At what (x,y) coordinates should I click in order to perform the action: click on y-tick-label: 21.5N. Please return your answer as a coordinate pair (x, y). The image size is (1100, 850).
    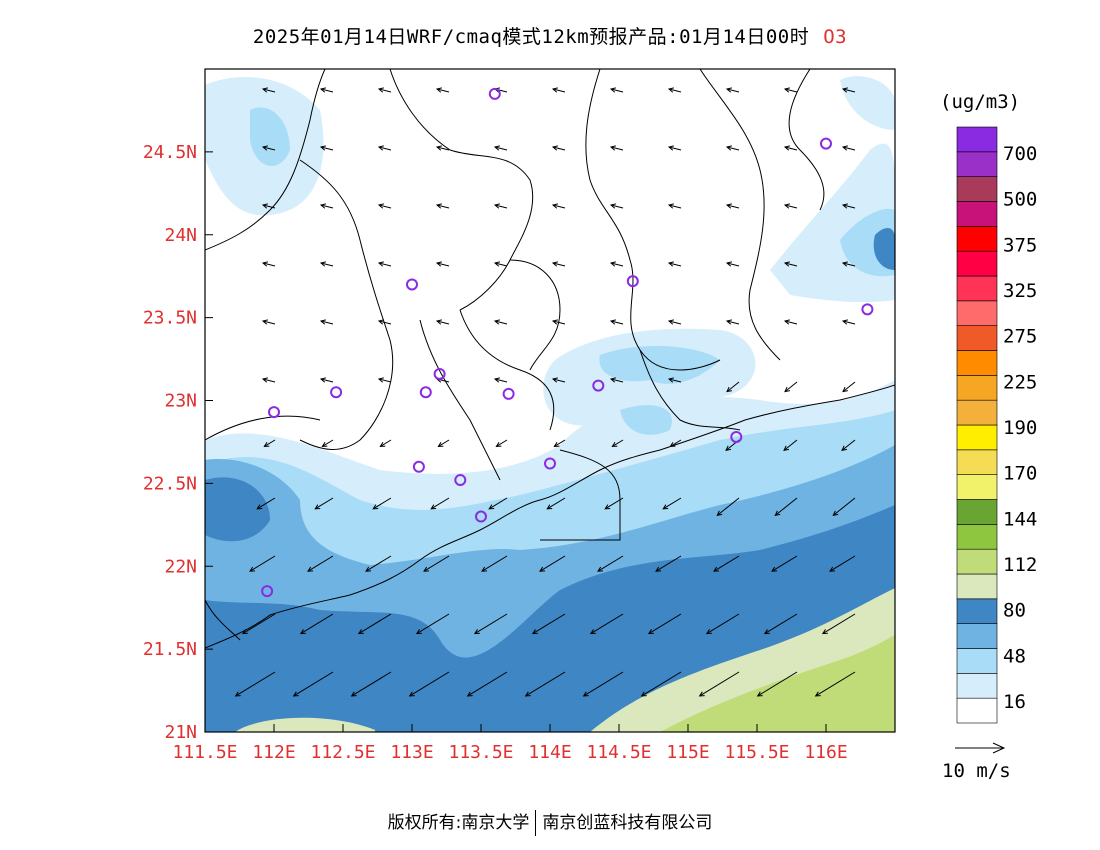
    Looking at the image, I should click on (170, 649).